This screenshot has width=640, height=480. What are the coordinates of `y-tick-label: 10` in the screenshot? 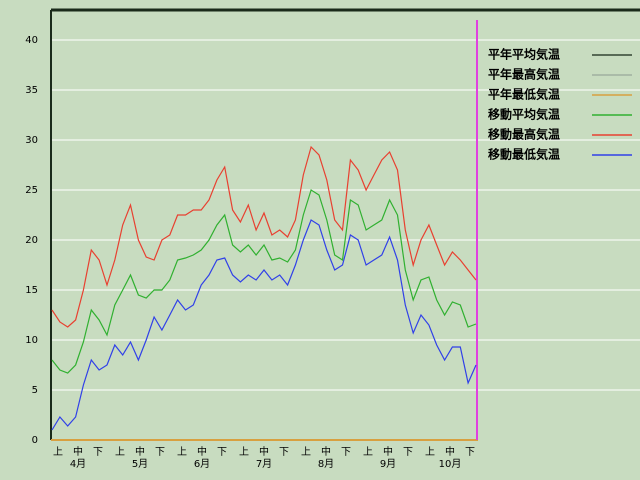 It's located at (31, 340).